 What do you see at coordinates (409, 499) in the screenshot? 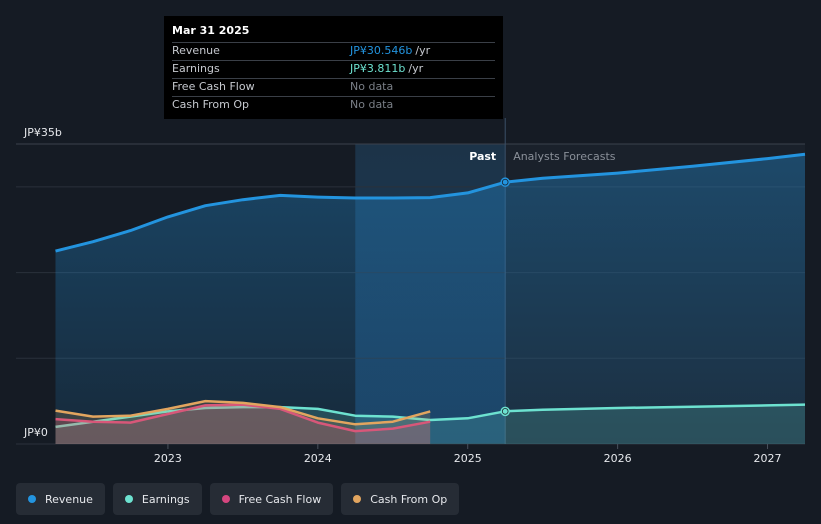
I see `legend-label: Cash From Op` at bounding box center [409, 499].